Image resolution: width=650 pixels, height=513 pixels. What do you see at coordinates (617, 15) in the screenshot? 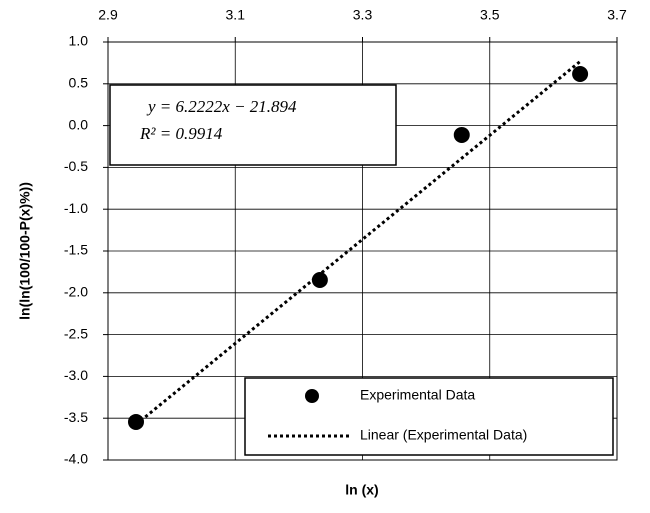
I see `x-tick-label: 3.7` at bounding box center [617, 15].